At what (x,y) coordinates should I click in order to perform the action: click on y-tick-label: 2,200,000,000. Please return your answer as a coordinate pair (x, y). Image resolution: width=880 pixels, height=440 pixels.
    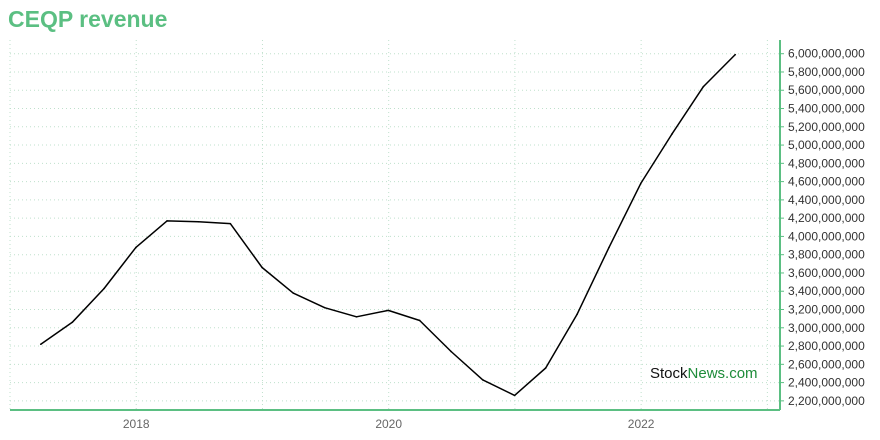
    Looking at the image, I should click on (826, 401).